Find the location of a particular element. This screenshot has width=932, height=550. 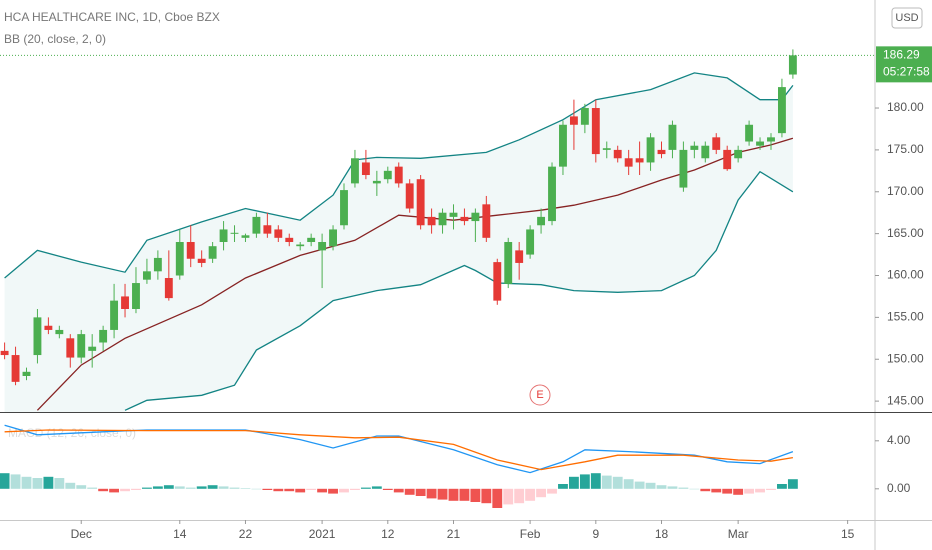

currency: USD is located at coordinates (906, 18).